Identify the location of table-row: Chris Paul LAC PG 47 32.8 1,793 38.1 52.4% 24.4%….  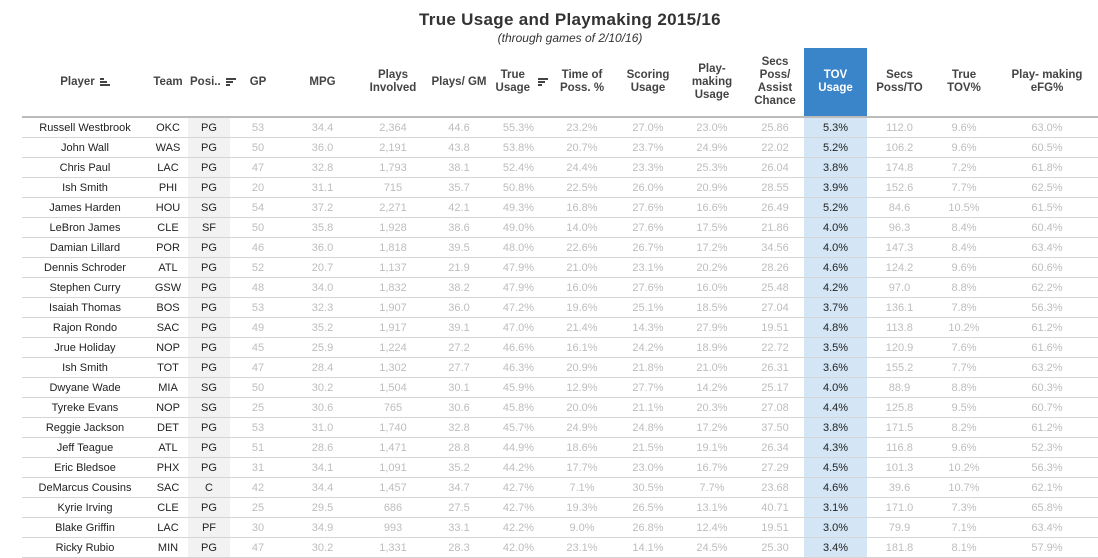
(560, 167).